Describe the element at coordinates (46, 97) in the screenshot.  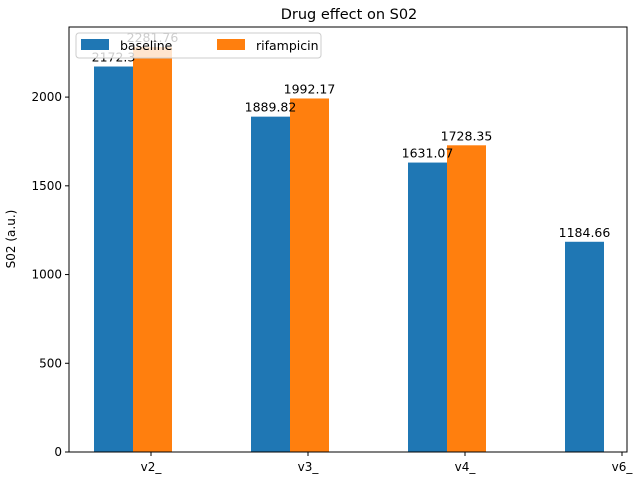
I see `y-tick-label: 2000` at that location.